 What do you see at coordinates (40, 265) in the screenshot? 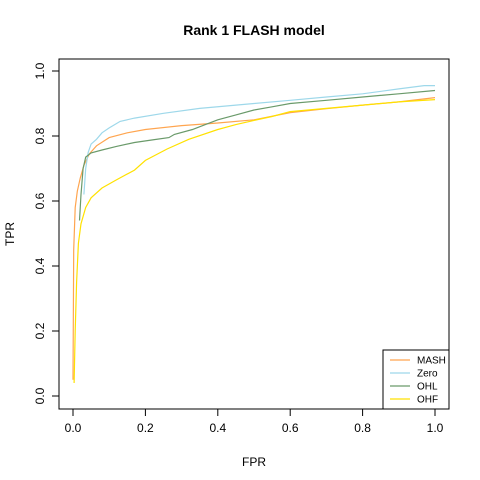
I see `y-tick-label: 0.4` at bounding box center [40, 265].